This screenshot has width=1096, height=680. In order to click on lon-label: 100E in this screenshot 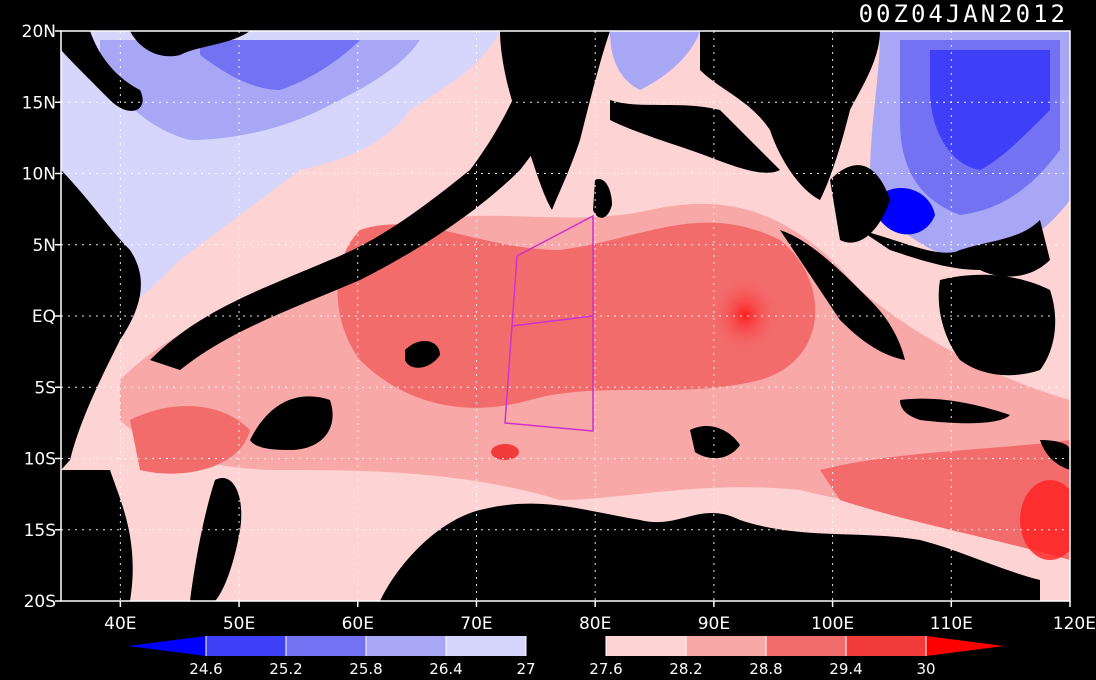, I will do `click(832, 624)`.